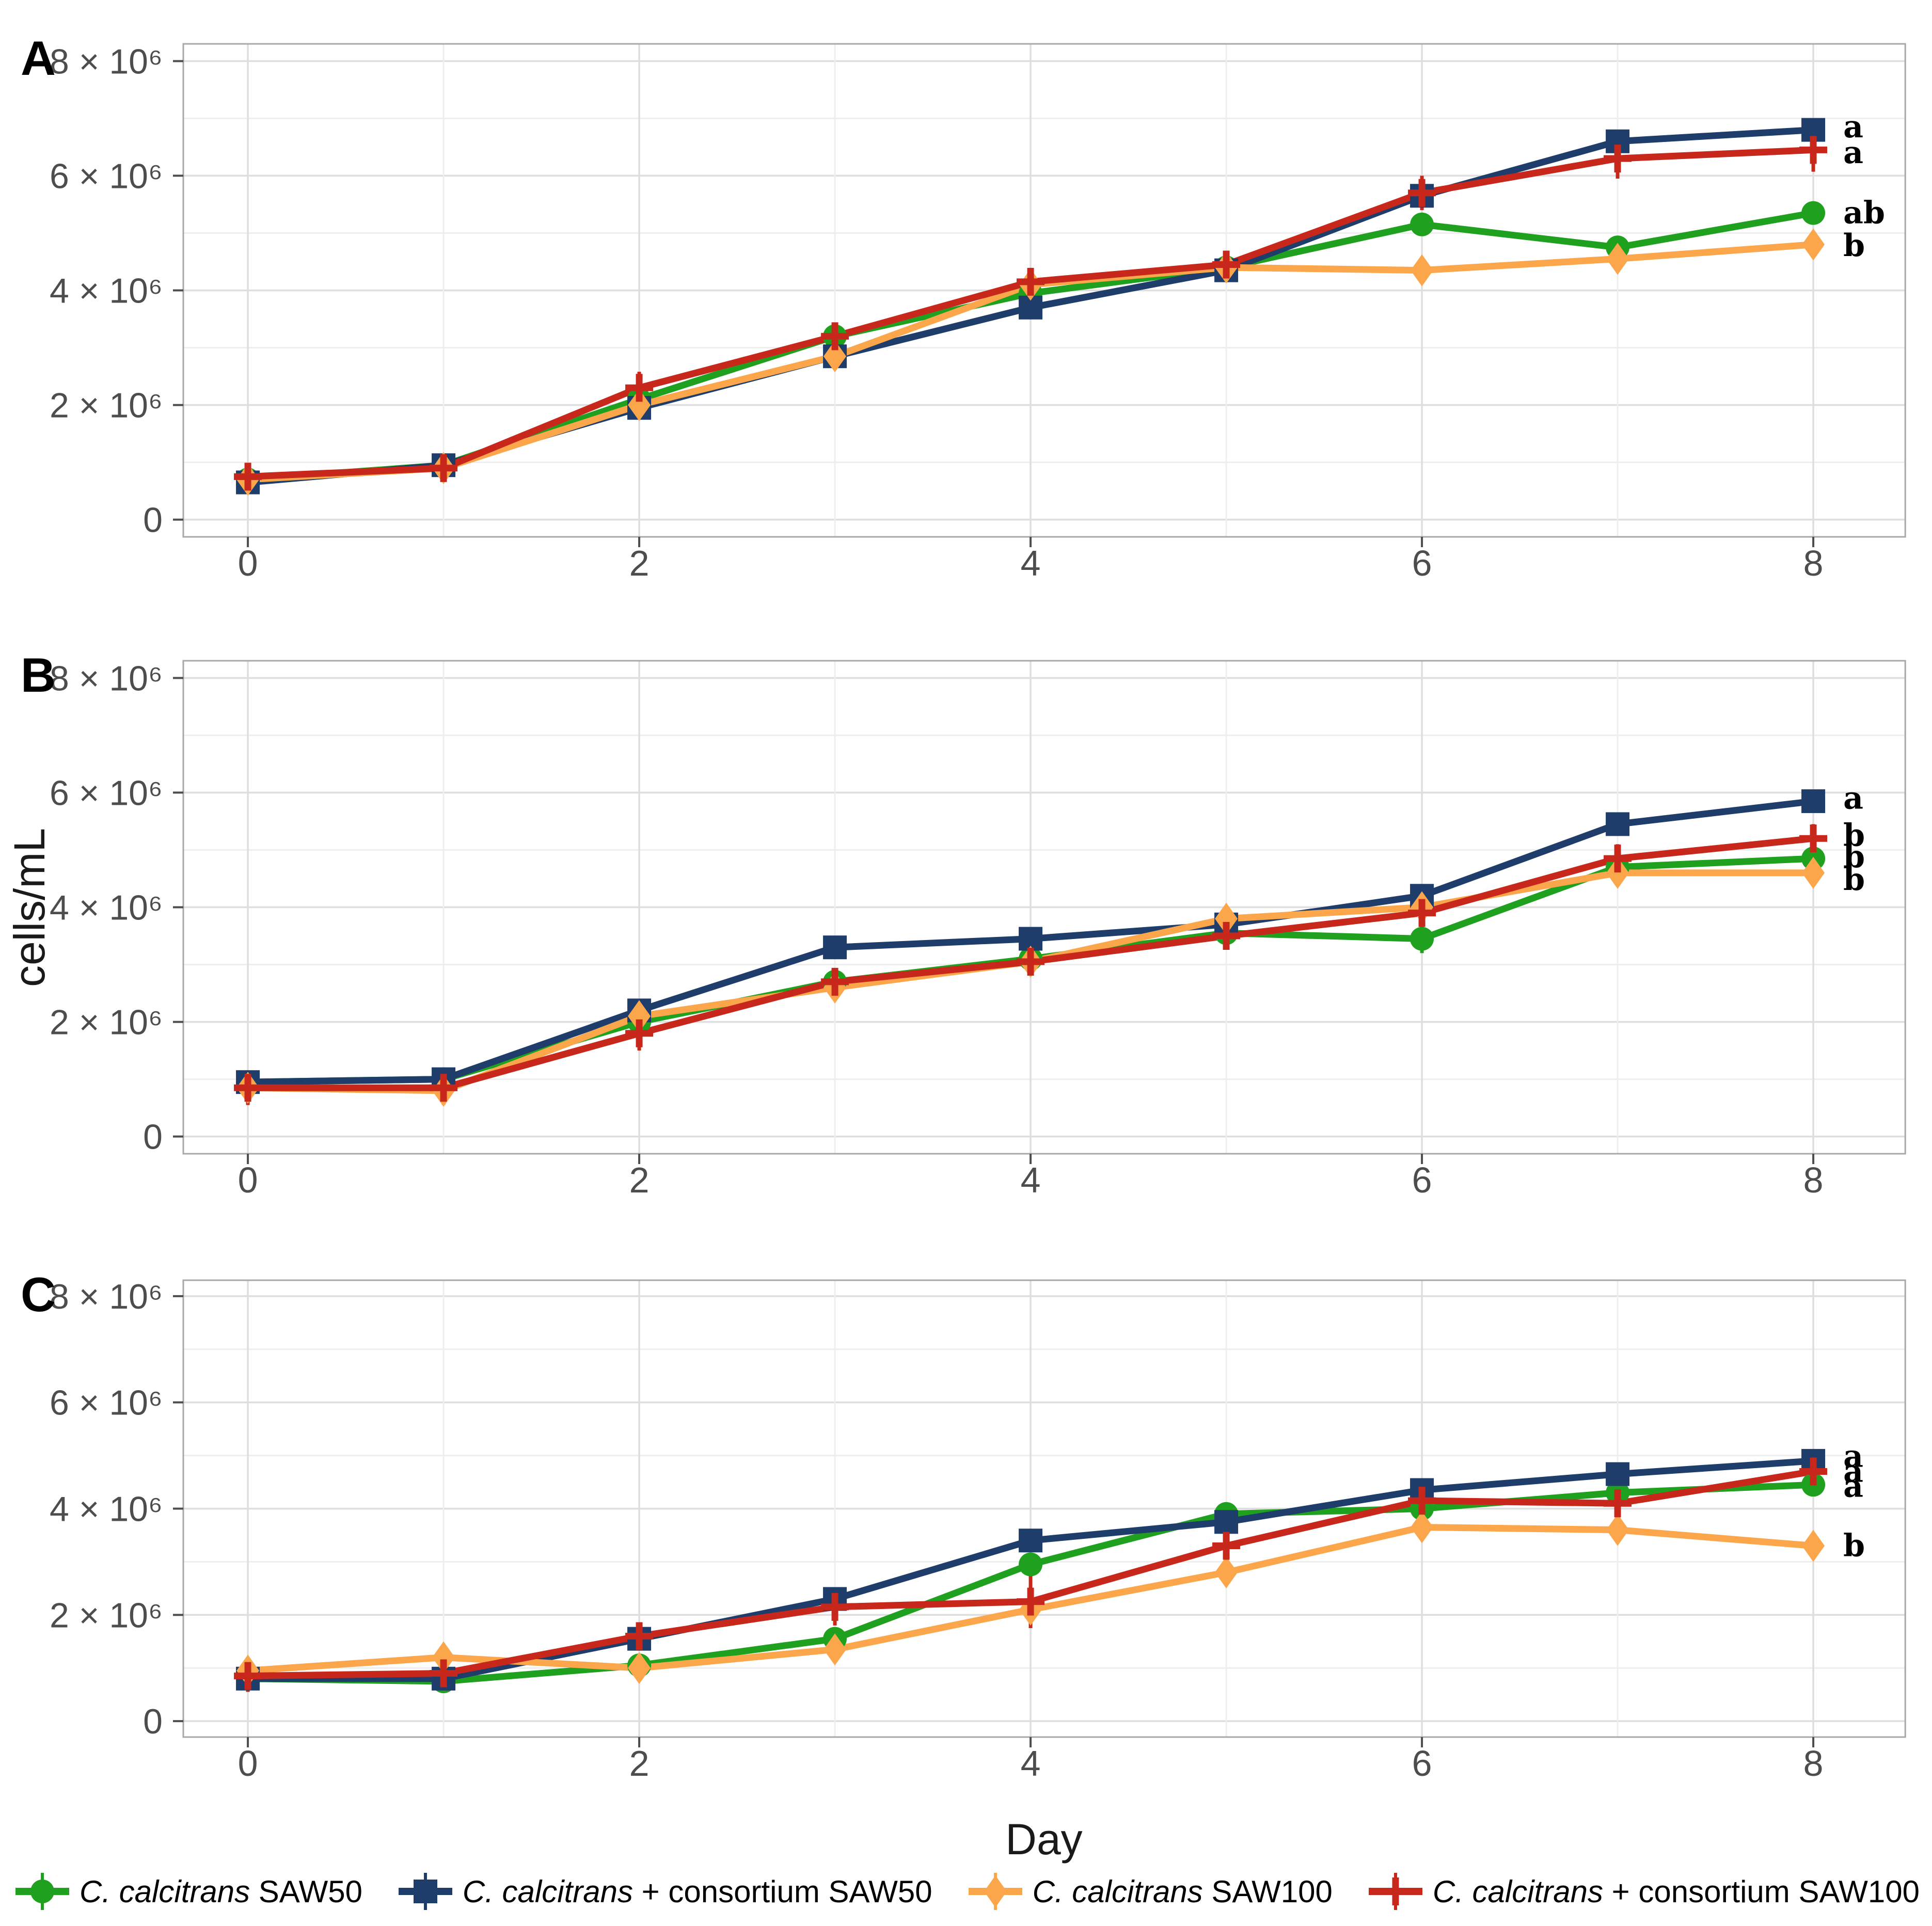  I want to click on legend-item: C. calcitrans SAW100, so click(1149, 1892).